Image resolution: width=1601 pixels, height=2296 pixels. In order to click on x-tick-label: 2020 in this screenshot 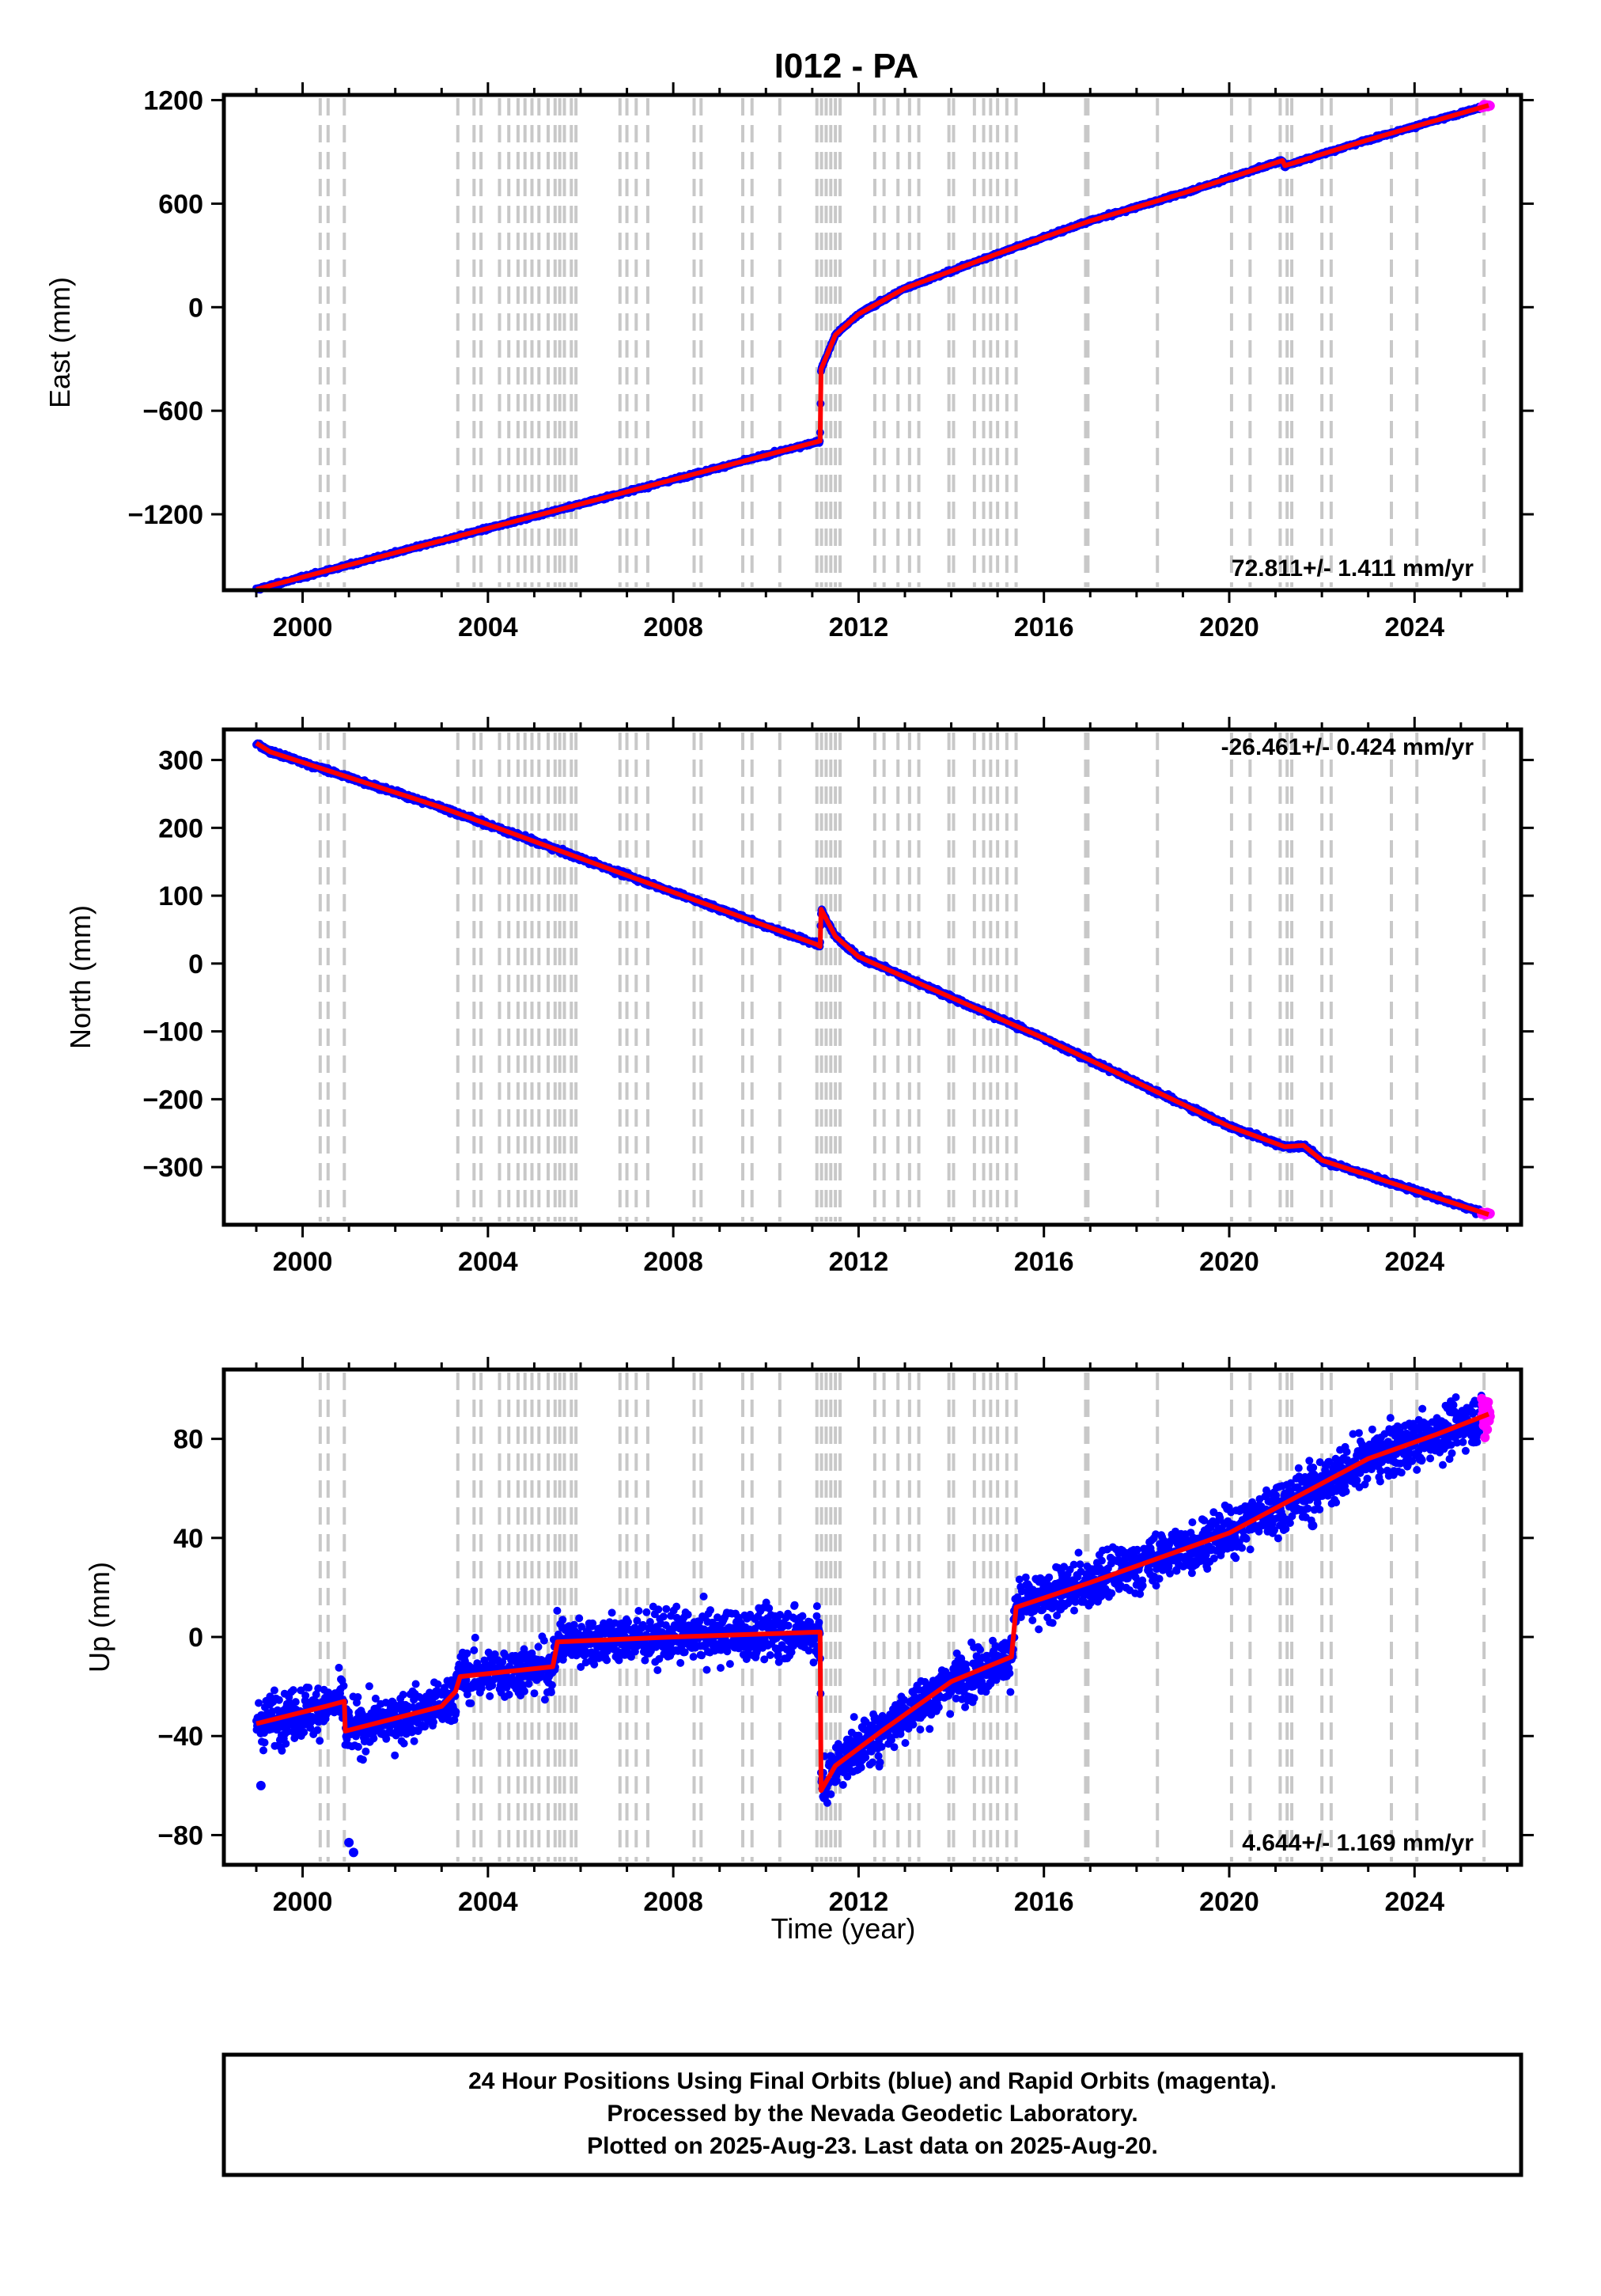, I will do `click(1229, 627)`.